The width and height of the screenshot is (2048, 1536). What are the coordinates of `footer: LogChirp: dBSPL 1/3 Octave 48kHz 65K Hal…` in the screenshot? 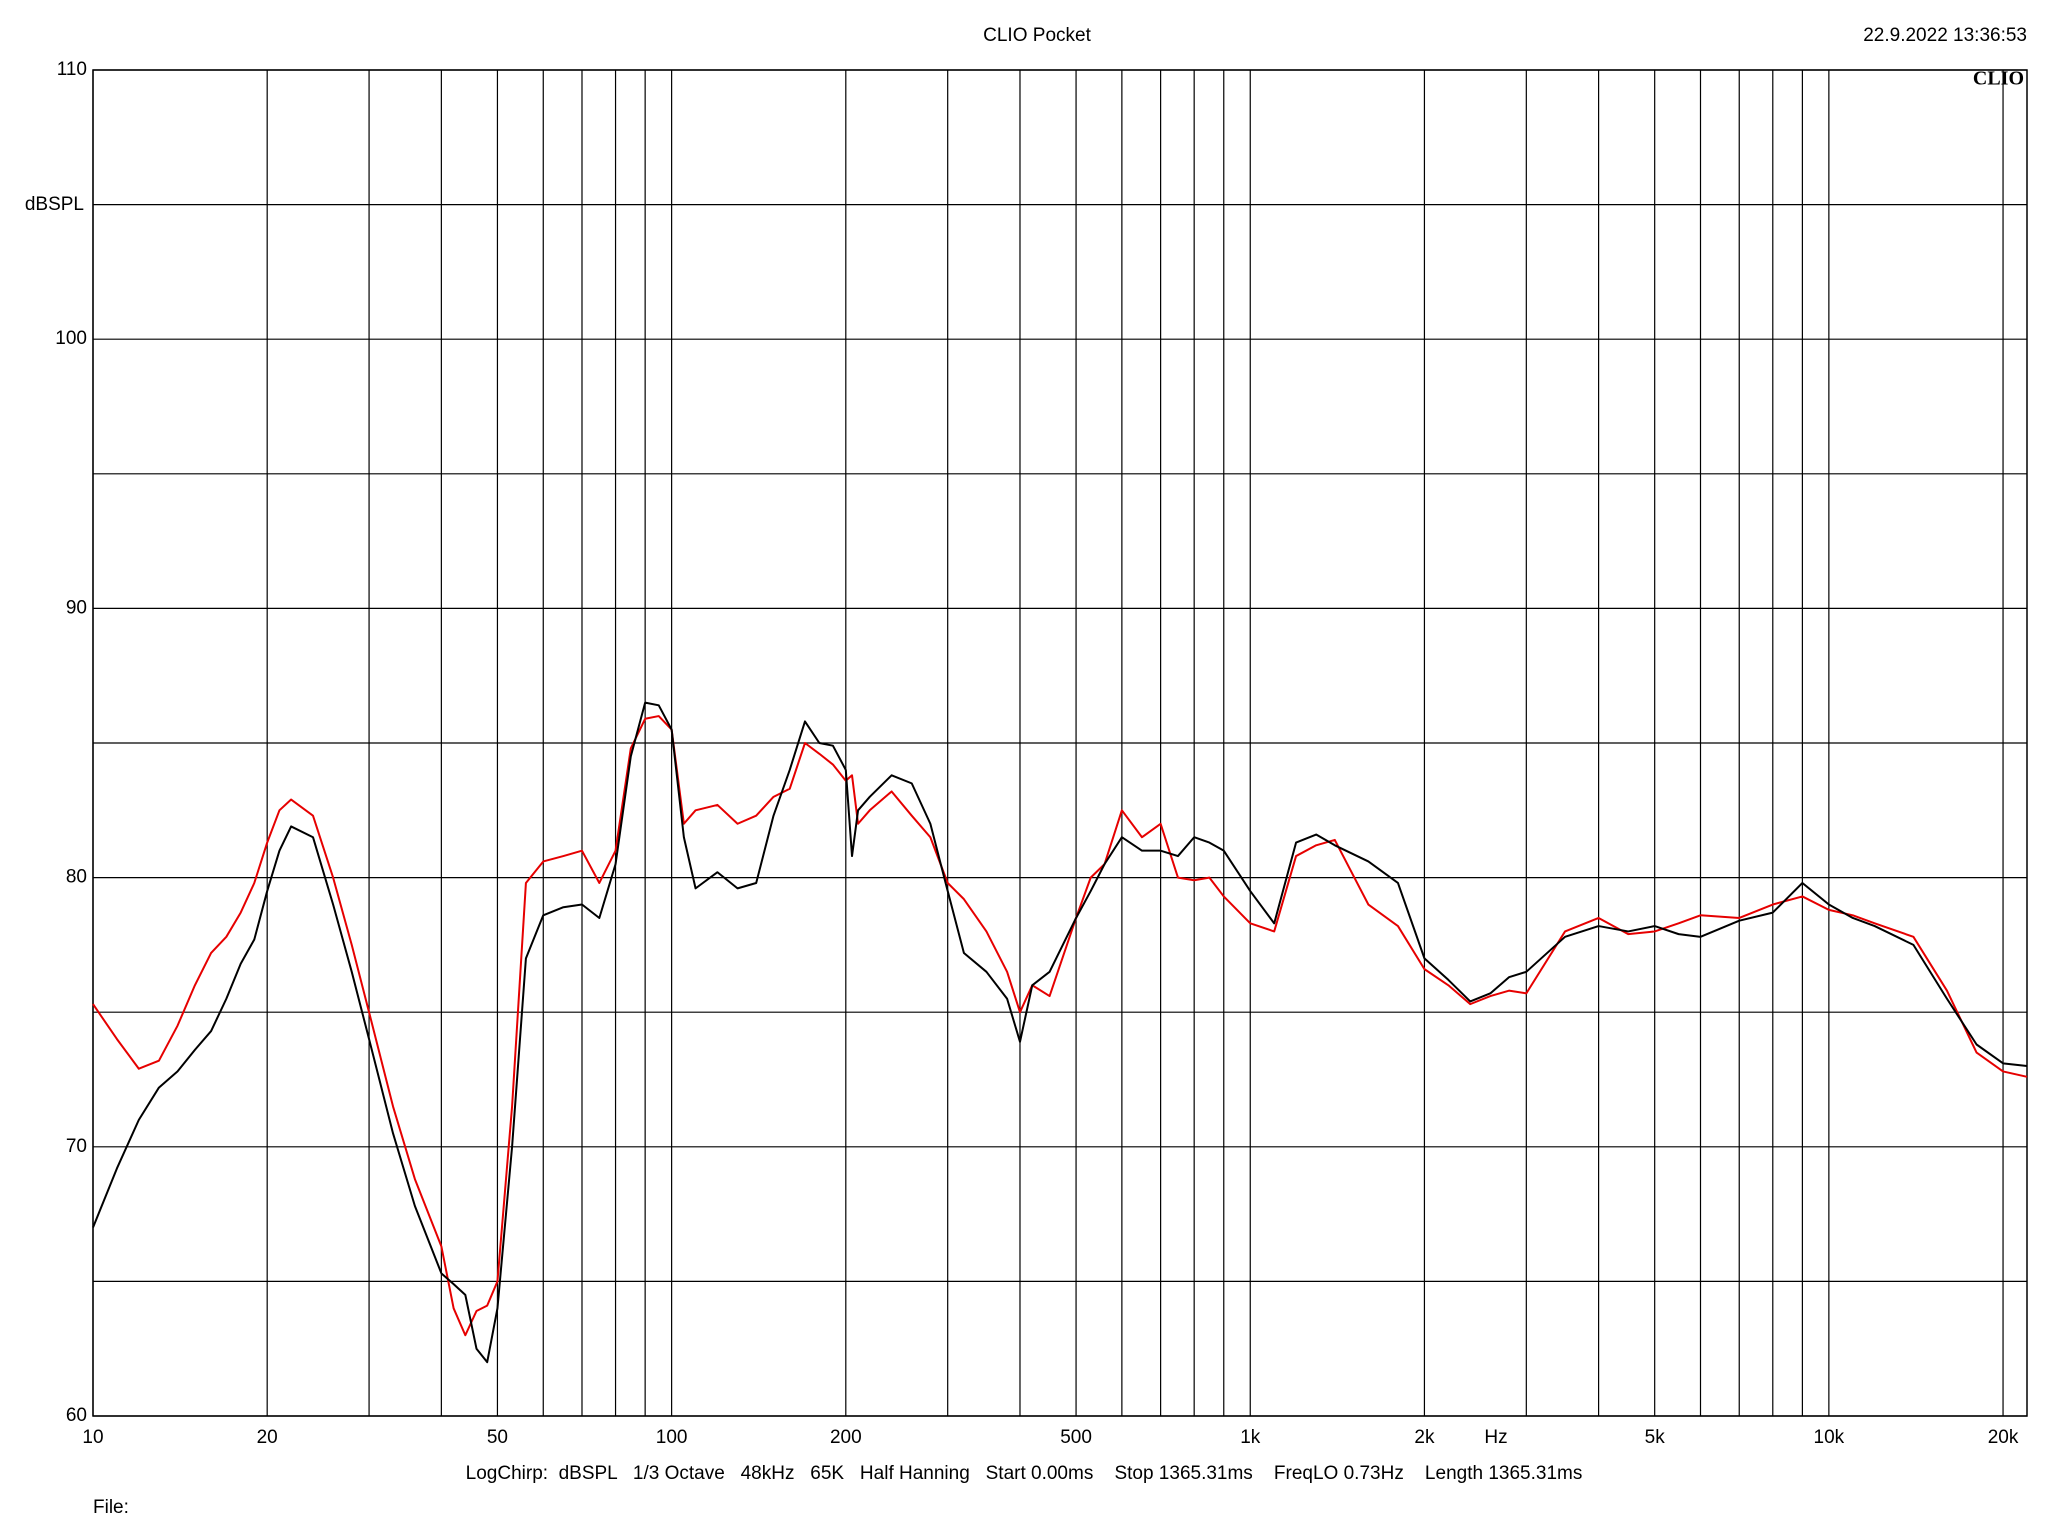 It's located at (1024, 1473).